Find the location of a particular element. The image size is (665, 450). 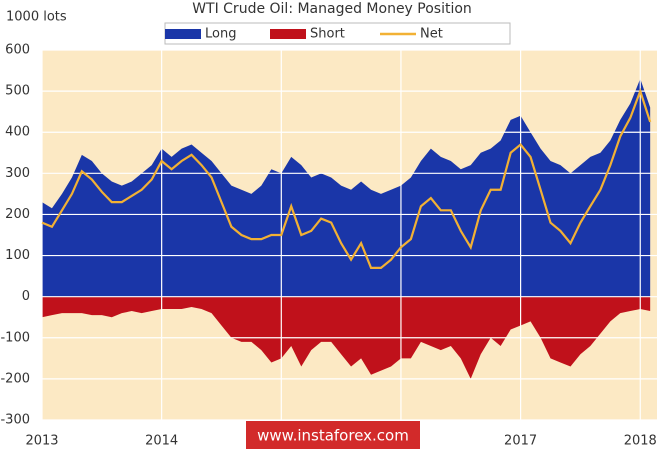

y-tick-label: 400 is located at coordinates (17, 132).